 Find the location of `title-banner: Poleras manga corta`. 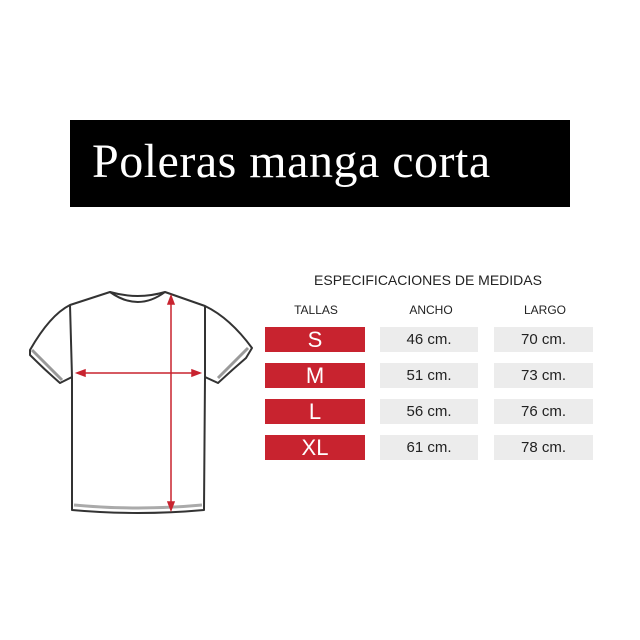

title-banner: Poleras manga corta is located at coordinates (320, 163).